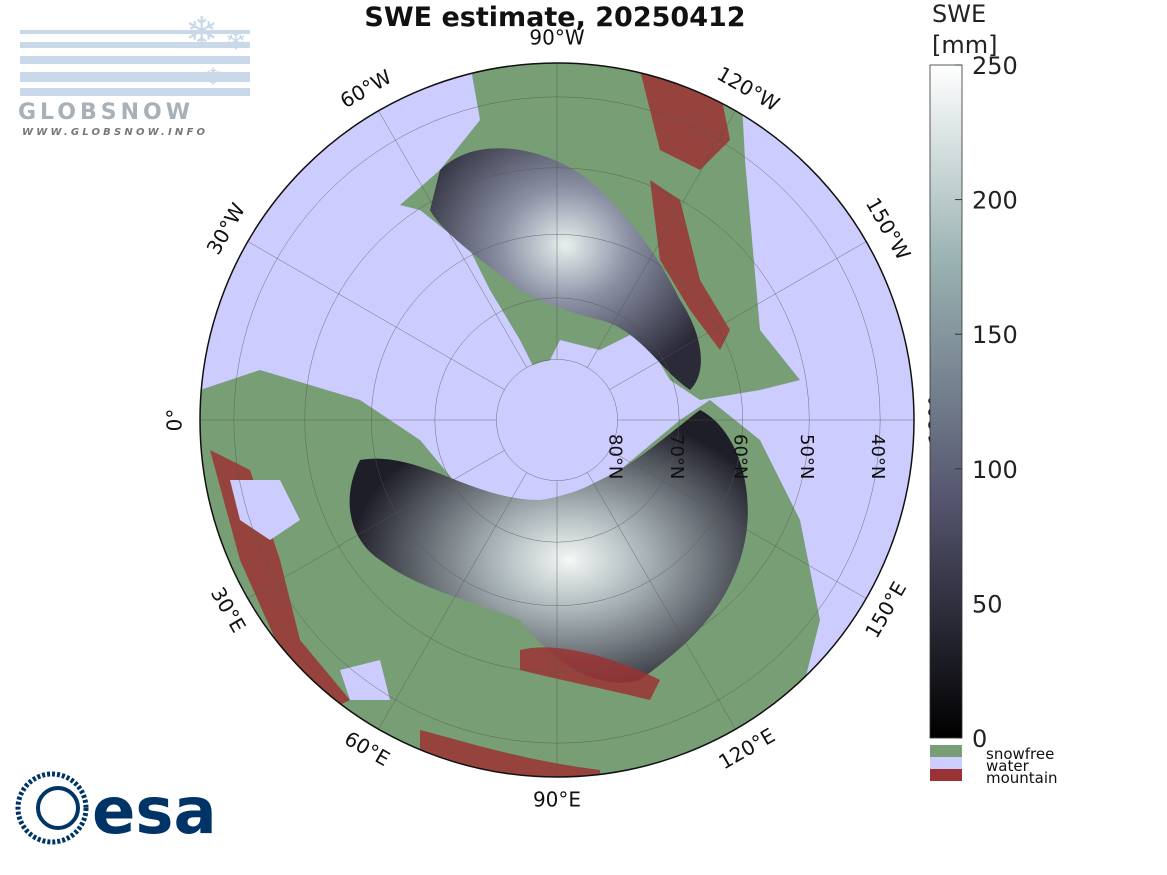 The height and width of the screenshot is (875, 1167). What do you see at coordinates (995, 470) in the screenshot?
I see `colorbar-tick-label: 100` at bounding box center [995, 470].